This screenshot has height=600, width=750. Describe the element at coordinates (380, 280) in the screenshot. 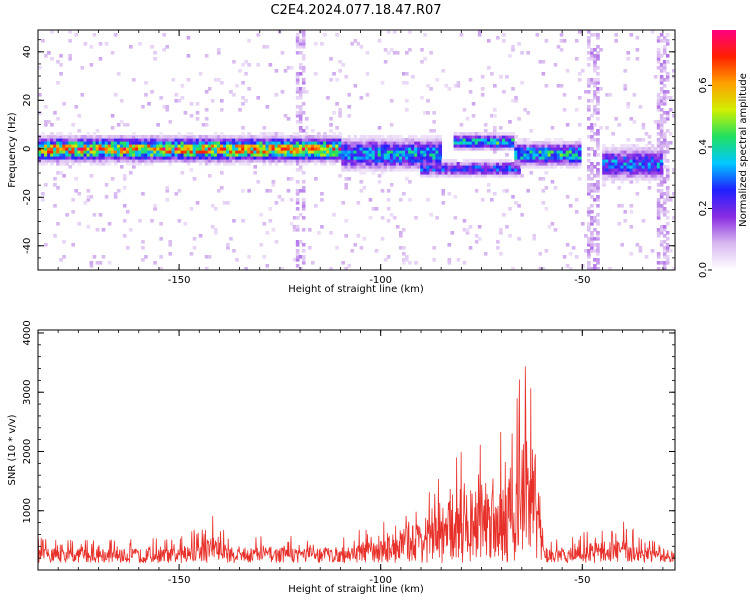

I see `x-tick-label: -100` at that location.